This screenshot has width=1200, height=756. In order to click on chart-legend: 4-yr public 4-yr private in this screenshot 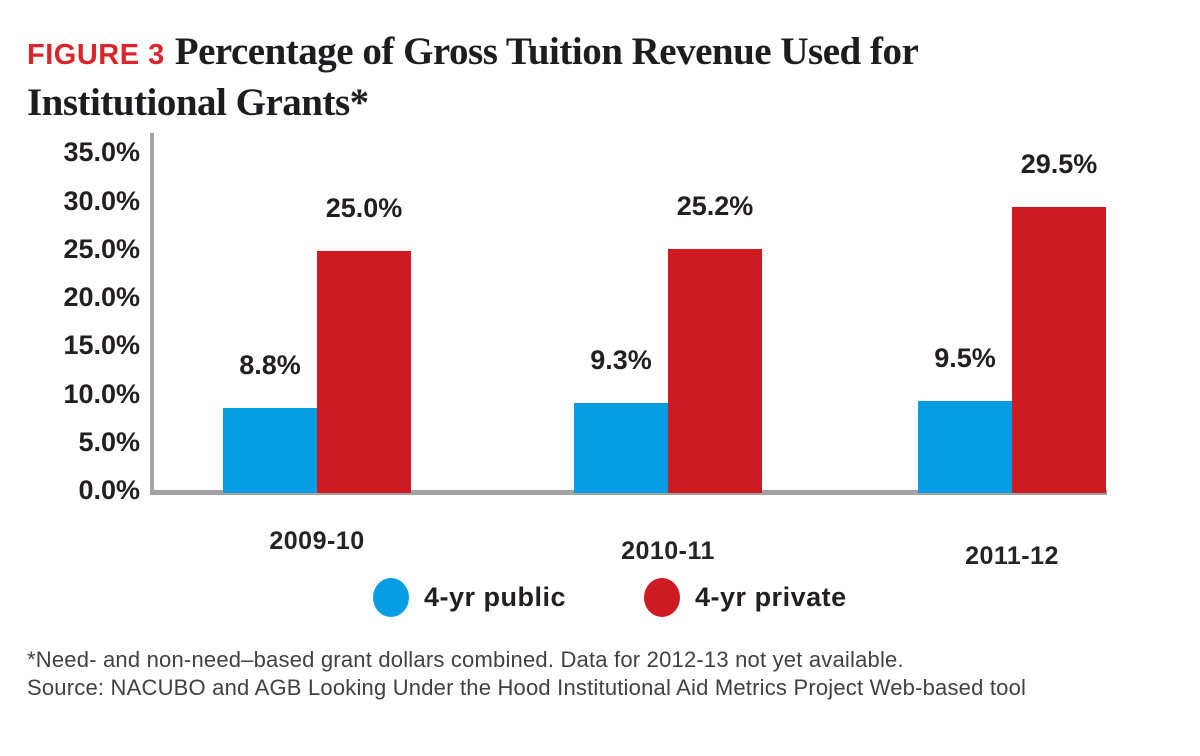, I will do `click(610, 597)`.